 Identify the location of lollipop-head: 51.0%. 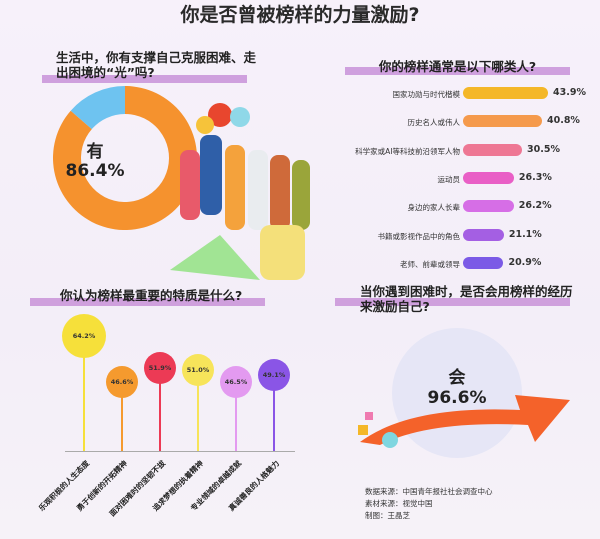
(198, 370).